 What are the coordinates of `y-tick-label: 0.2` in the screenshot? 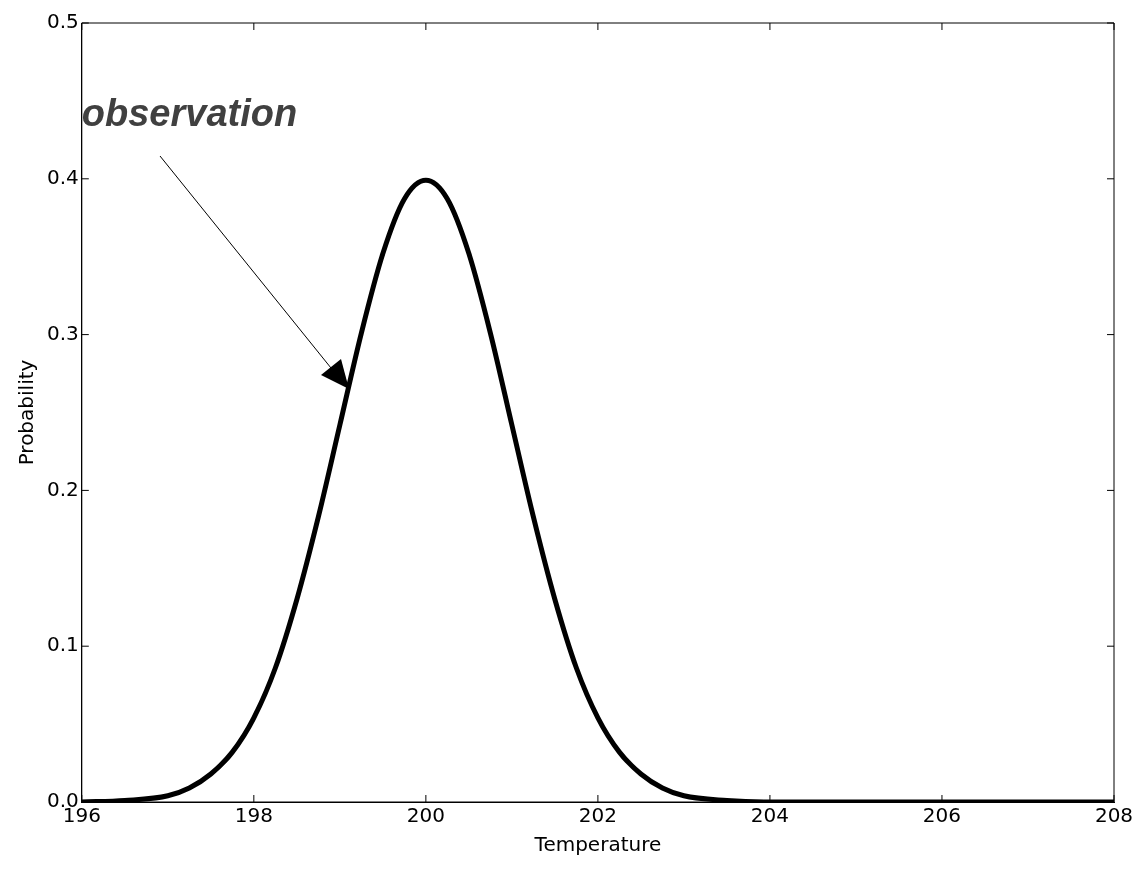 It's located at (62, 488).